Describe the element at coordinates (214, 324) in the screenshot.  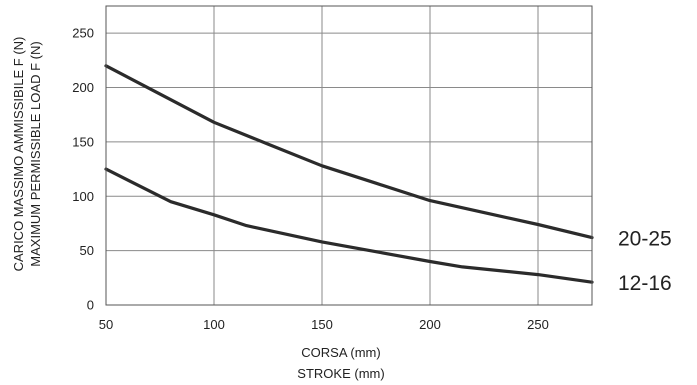
I see `x-tick-label: 100` at that location.